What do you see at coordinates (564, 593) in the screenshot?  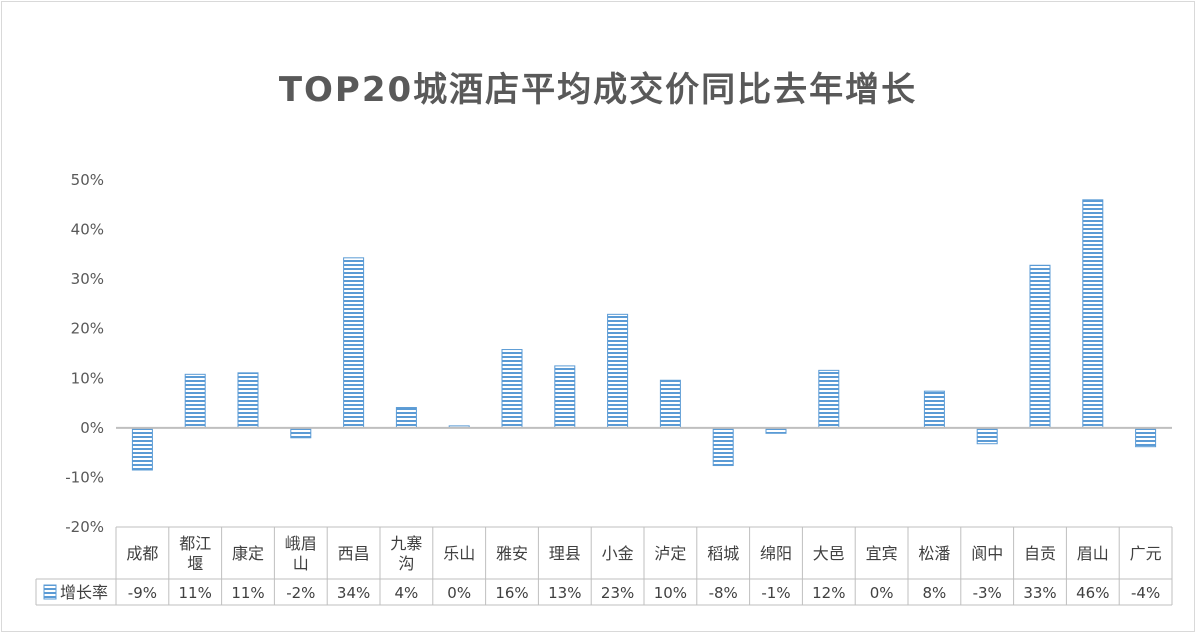 I see `data-label: 13%` at bounding box center [564, 593].